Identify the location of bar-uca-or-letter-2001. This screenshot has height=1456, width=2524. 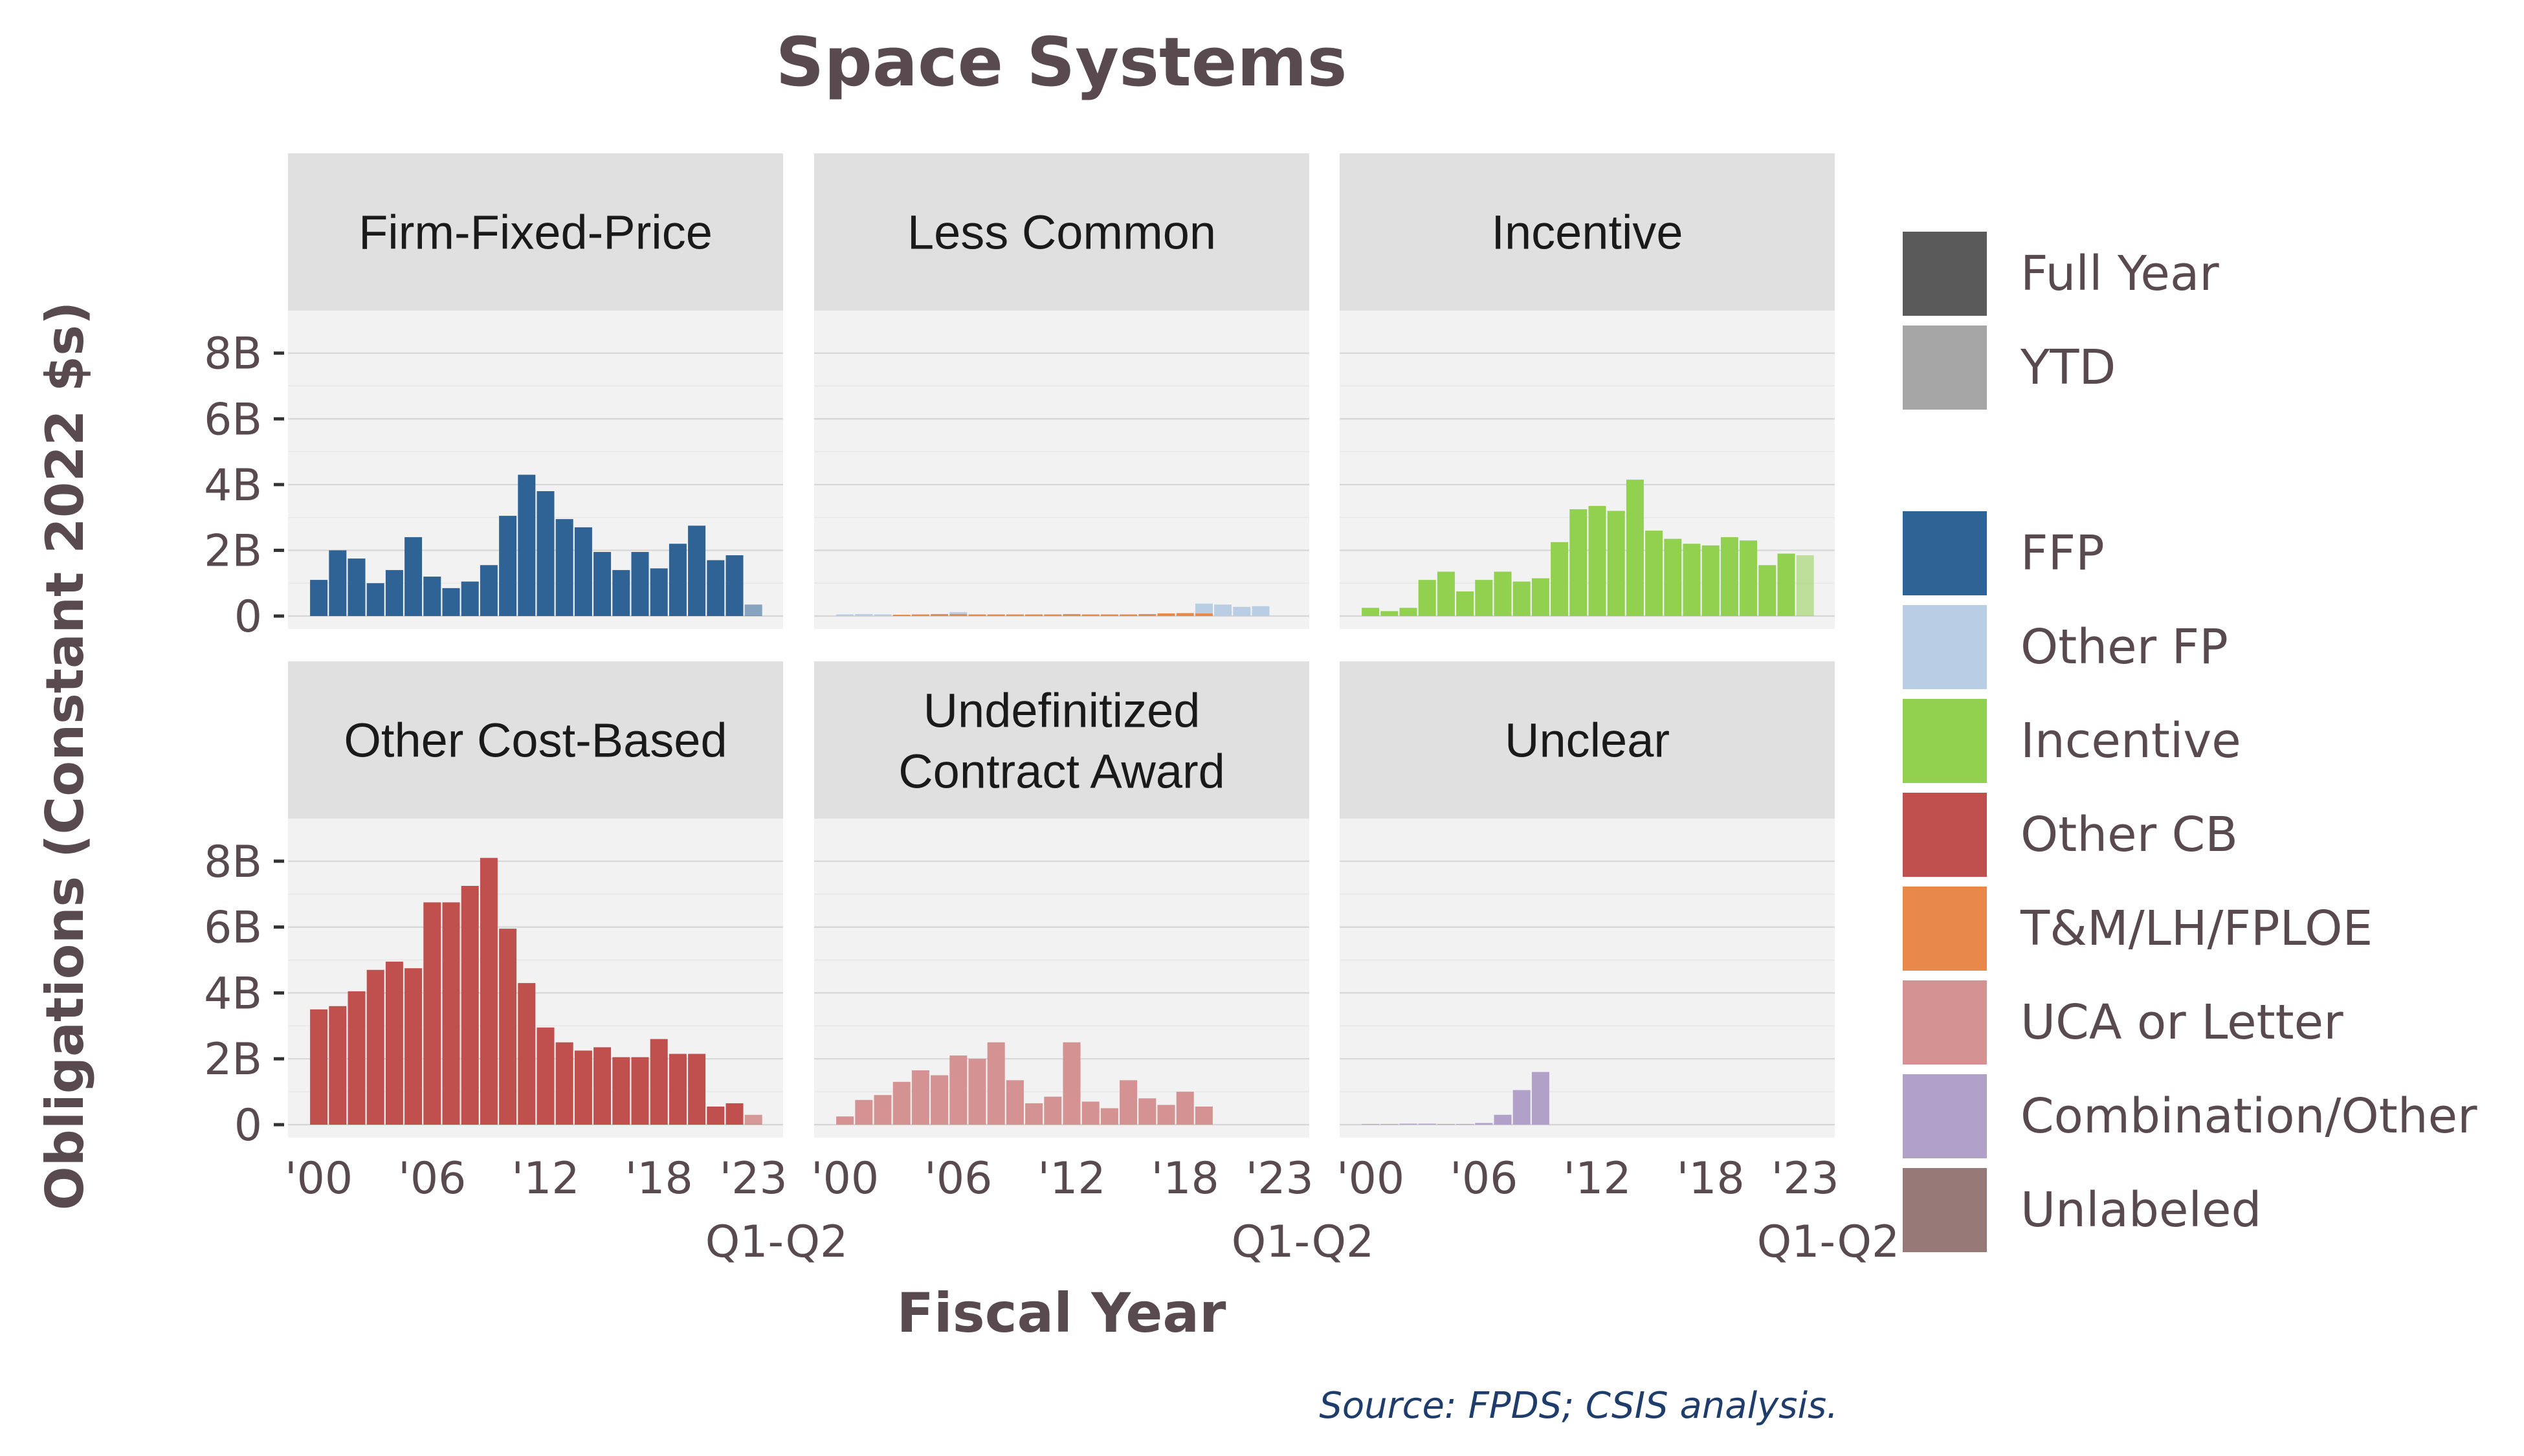
(864, 1112).